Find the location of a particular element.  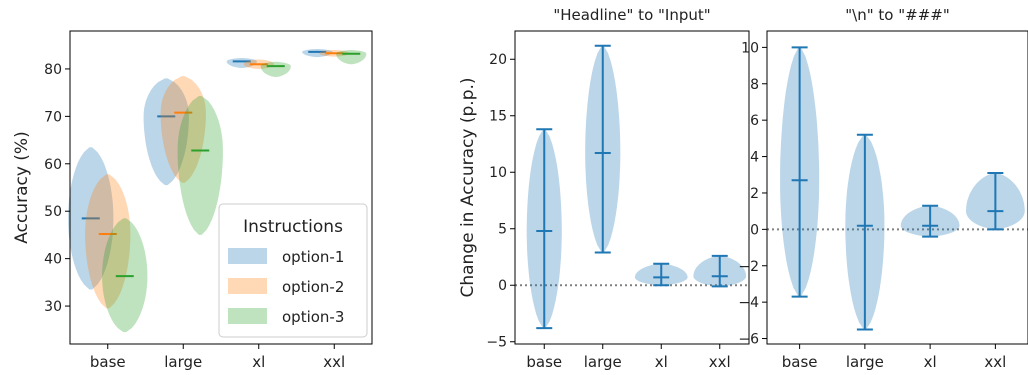

y-tick-label: 70 is located at coordinates (53, 117).